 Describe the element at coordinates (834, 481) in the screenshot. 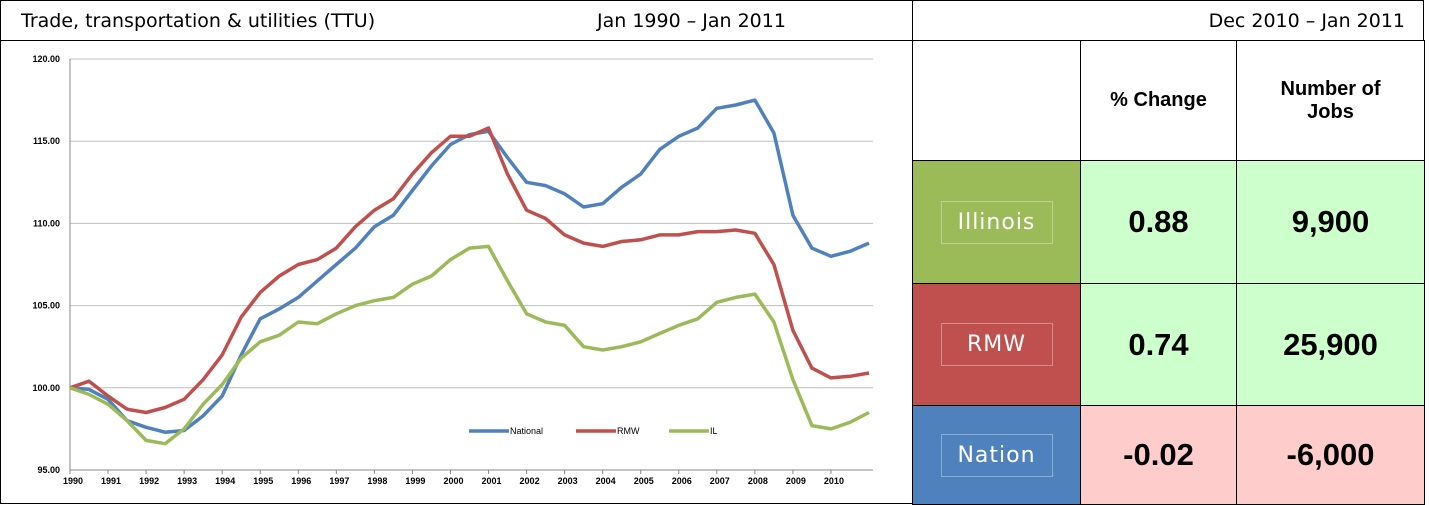

I see `x-tick-label: 2010` at that location.